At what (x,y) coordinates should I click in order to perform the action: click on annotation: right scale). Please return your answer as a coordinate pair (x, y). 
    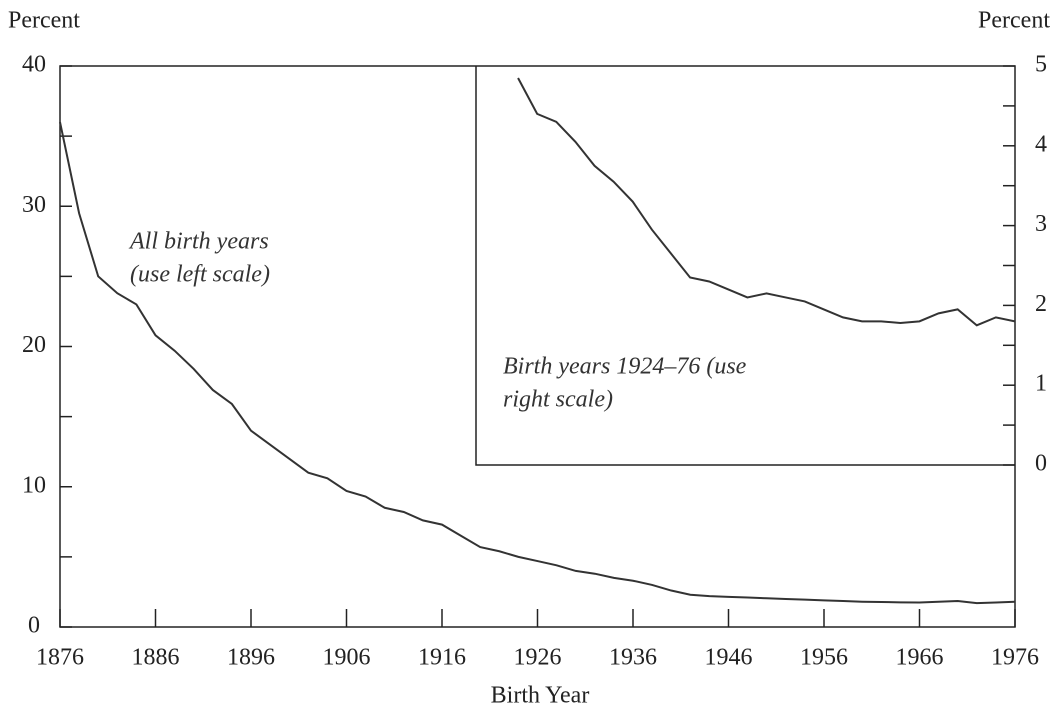
    Looking at the image, I should click on (558, 400).